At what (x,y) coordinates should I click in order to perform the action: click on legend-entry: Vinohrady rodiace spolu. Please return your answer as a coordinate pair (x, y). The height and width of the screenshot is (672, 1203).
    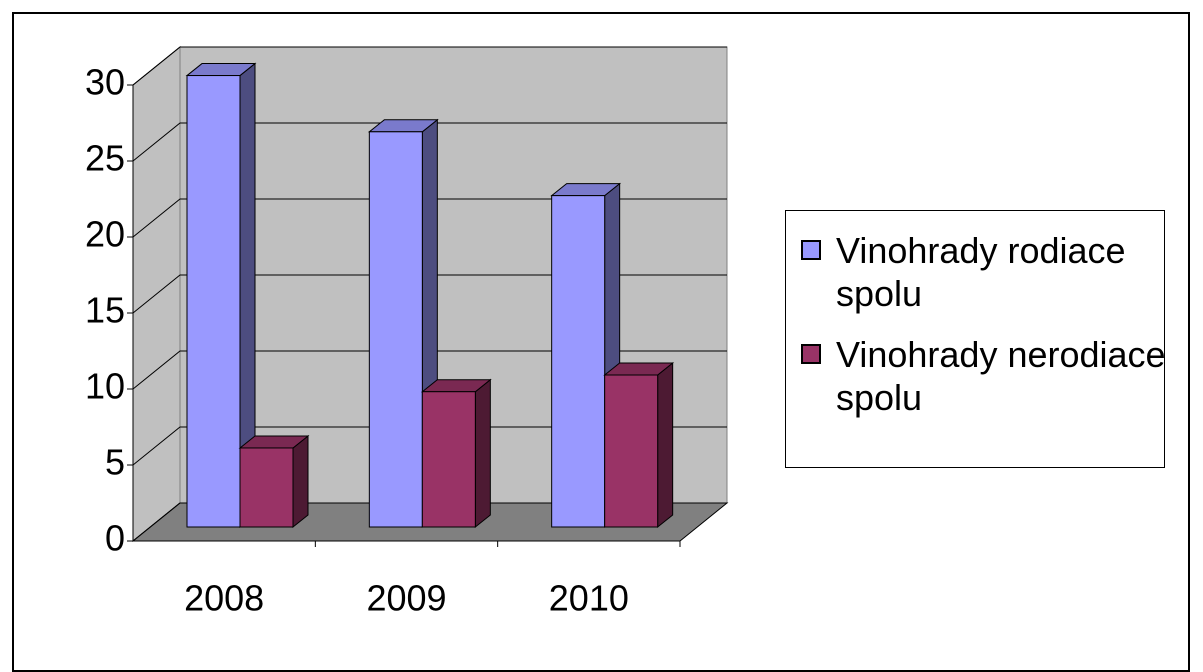
    Looking at the image, I should click on (1002, 272).